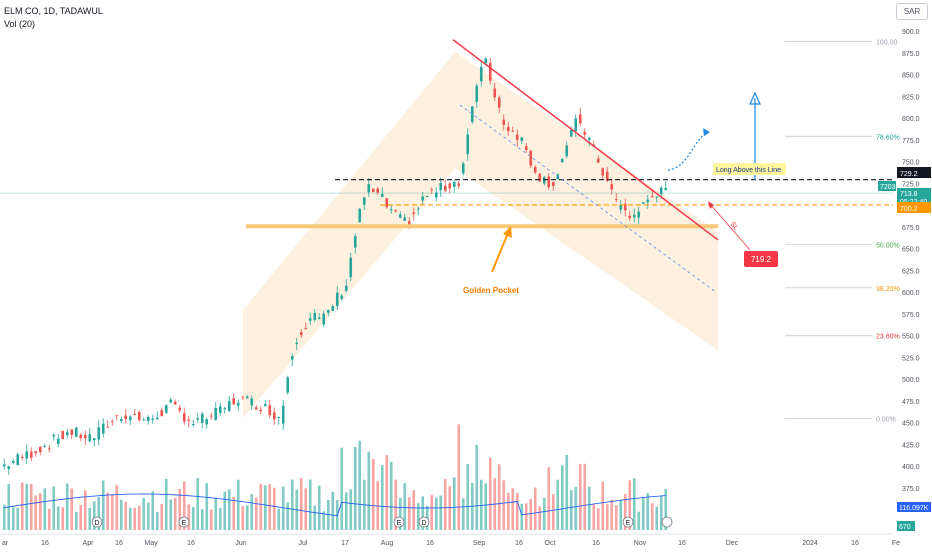  What do you see at coordinates (335, 477) in the screenshot?
I see `volume-group` at bounding box center [335, 477].